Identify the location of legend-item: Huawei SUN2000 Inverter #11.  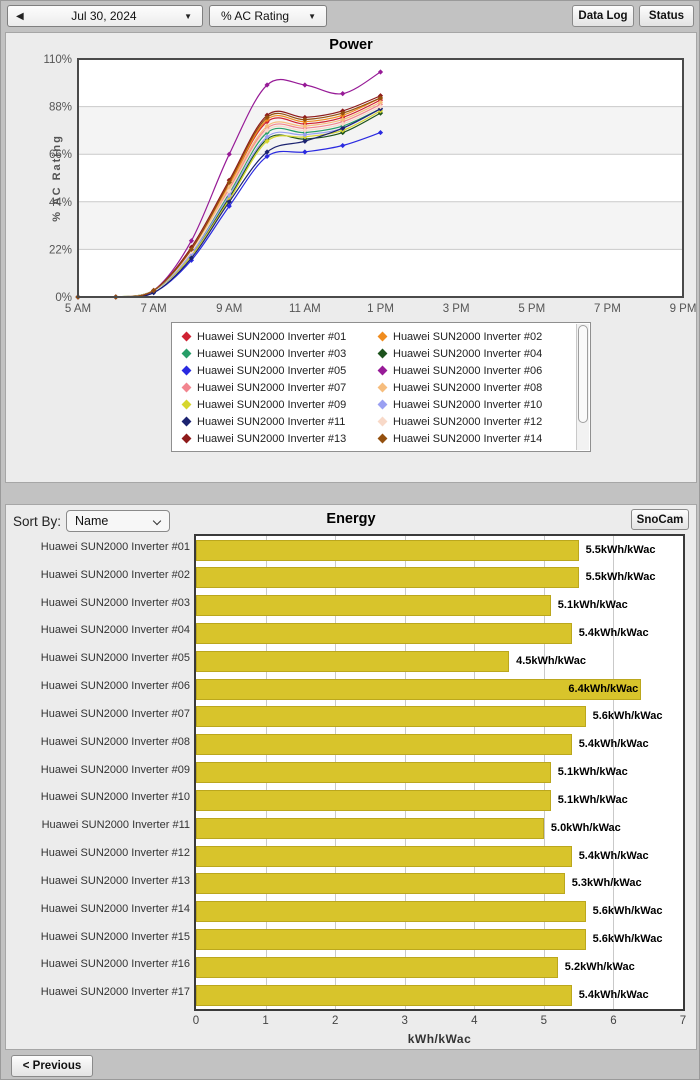
(278, 421).